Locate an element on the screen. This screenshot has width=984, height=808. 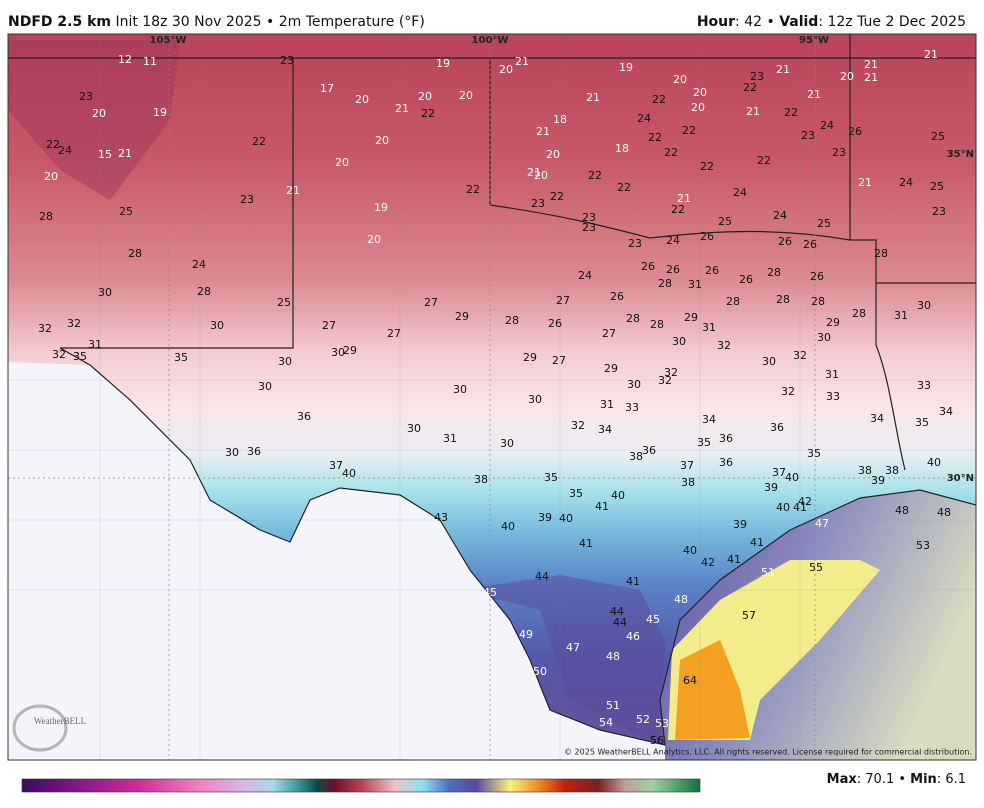
temperature-label: 64 is located at coordinates (690, 680).